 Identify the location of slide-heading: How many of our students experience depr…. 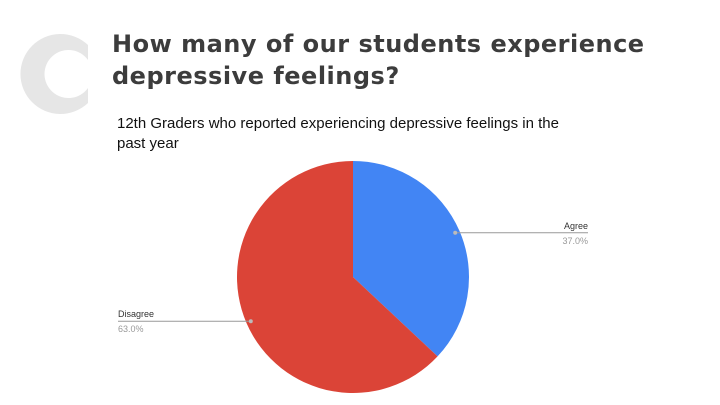
(378, 60).